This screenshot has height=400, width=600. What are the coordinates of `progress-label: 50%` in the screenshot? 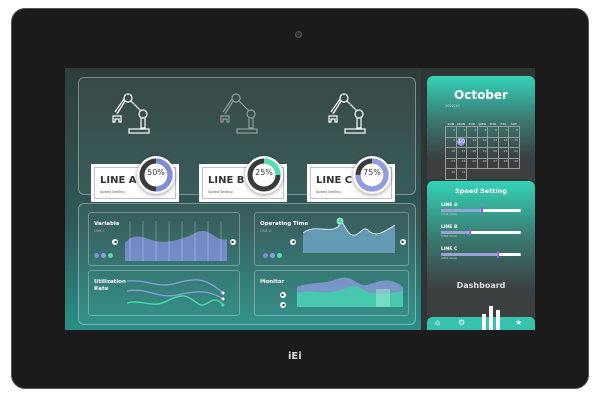 It's located at (156, 172).